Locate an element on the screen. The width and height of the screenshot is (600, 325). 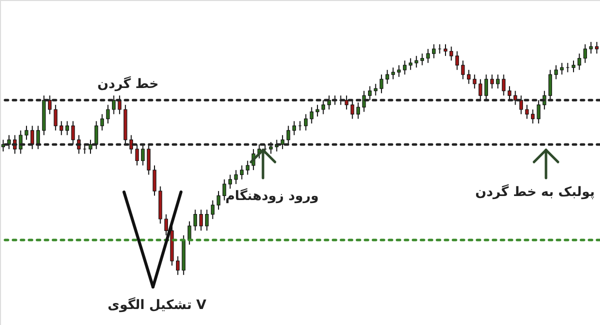
annotation: پولبک به خط گردن is located at coordinates (535, 192).